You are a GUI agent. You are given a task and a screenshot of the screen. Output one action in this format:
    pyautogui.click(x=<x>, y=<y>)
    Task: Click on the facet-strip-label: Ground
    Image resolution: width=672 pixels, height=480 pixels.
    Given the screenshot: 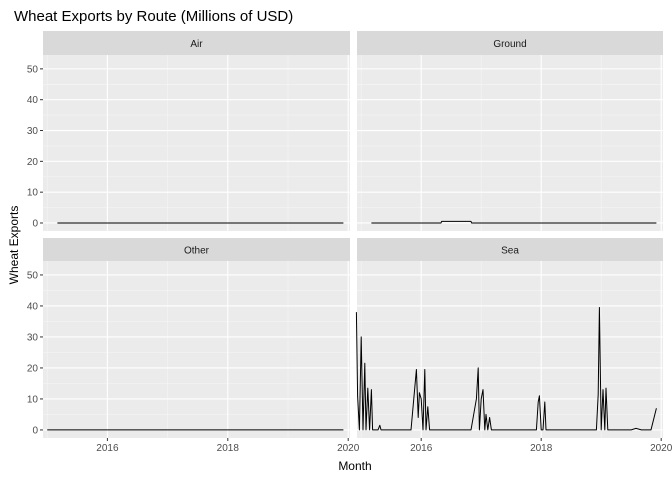 What is the action you would take?
    pyautogui.click(x=509, y=44)
    